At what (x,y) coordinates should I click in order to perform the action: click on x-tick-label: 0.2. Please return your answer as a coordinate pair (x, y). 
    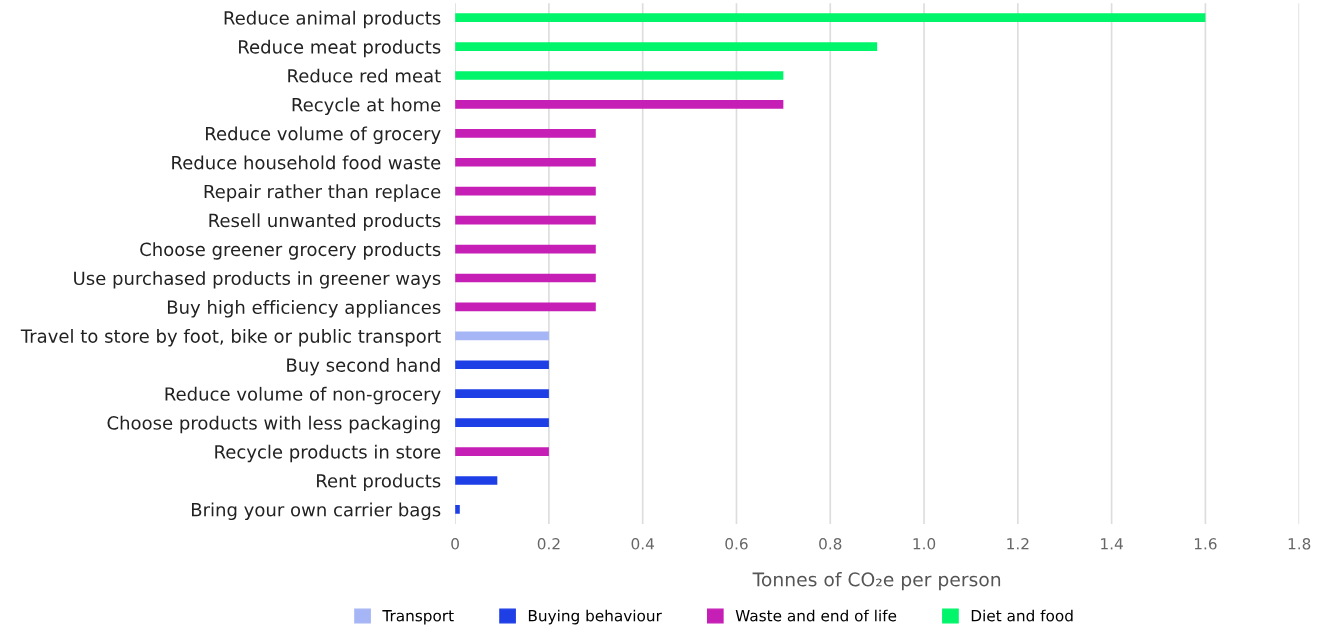
    Looking at the image, I should click on (548, 544).